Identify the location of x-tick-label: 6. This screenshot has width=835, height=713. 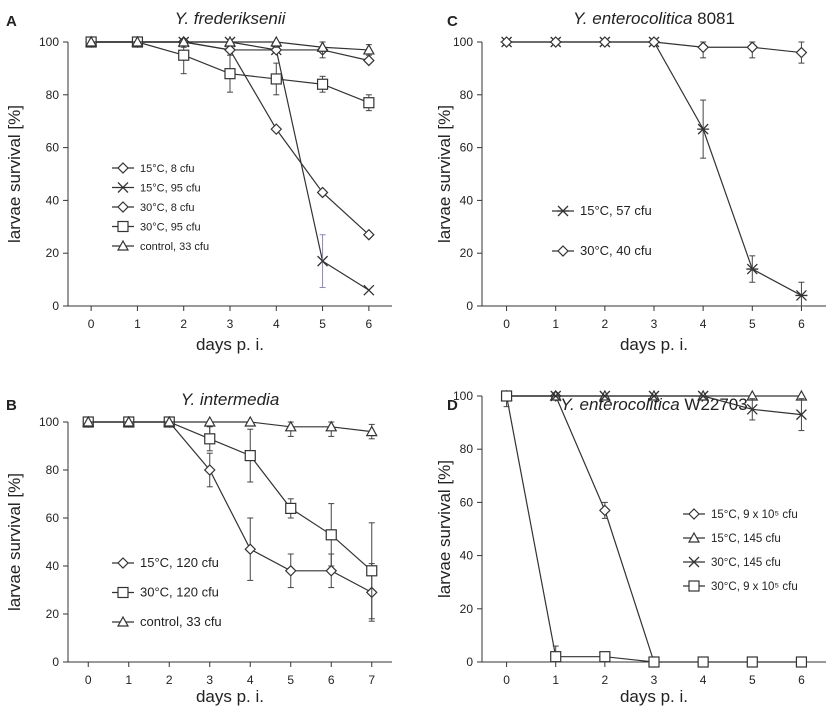
(801, 680).